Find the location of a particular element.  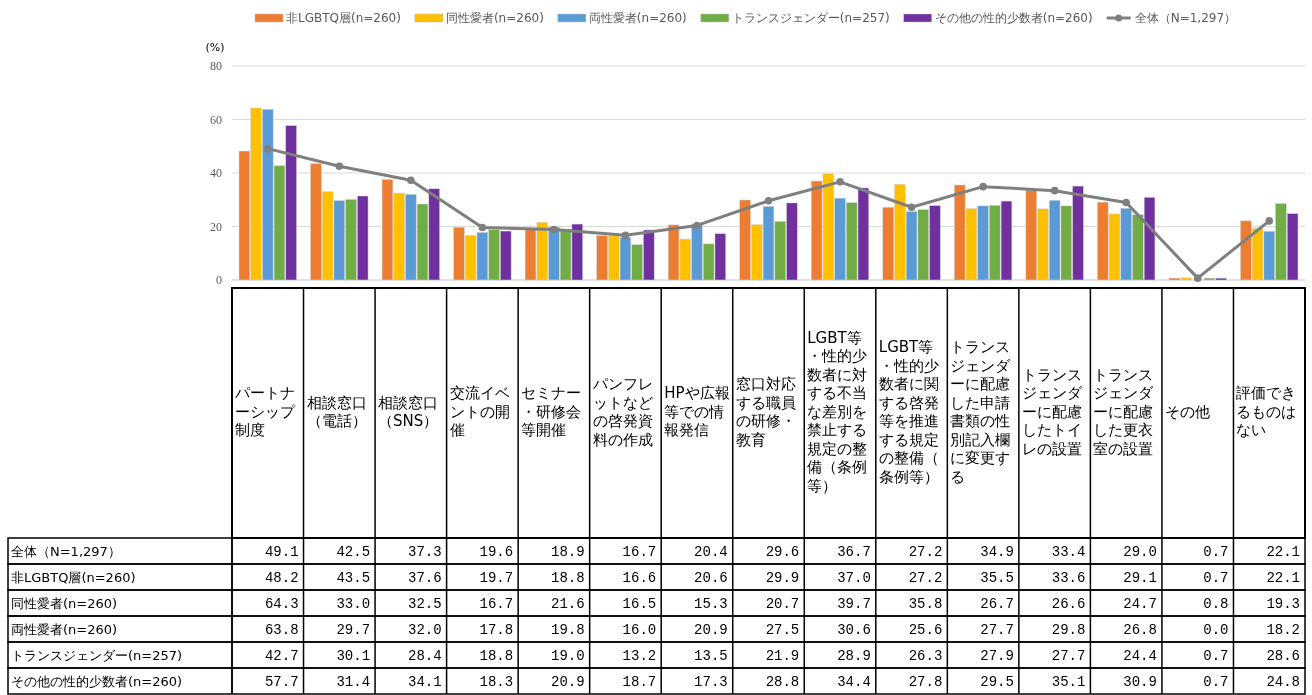

legend-label: トランスジェンダー(n=257) is located at coordinates (810, 18).